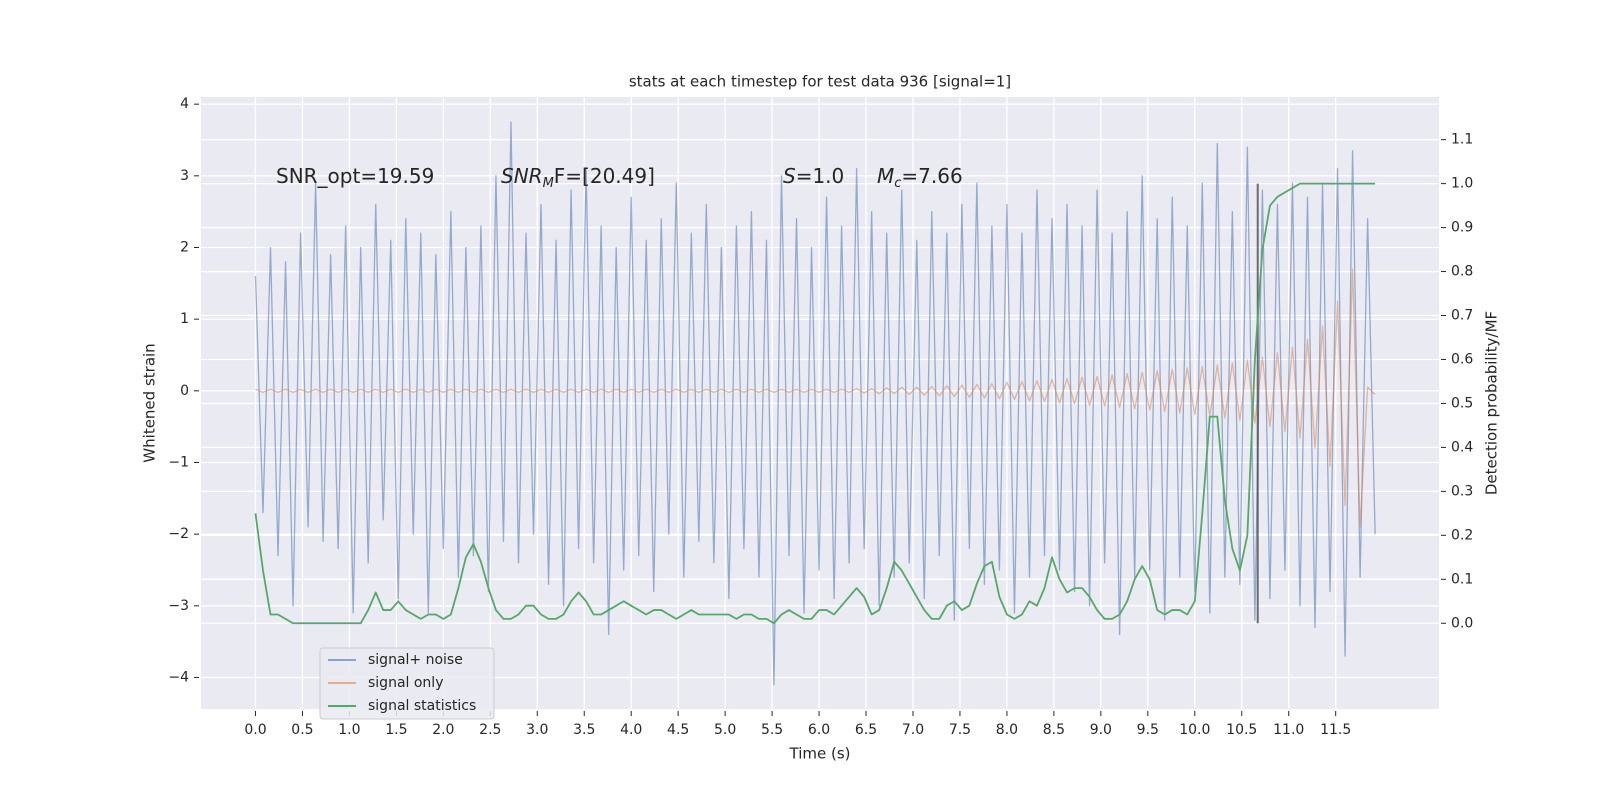 The width and height of the screenshot is (1600, 800). Describe the element at coordinates (1054, 730) in the screenshot. I see `x-tick-label: 8.5` at that location.